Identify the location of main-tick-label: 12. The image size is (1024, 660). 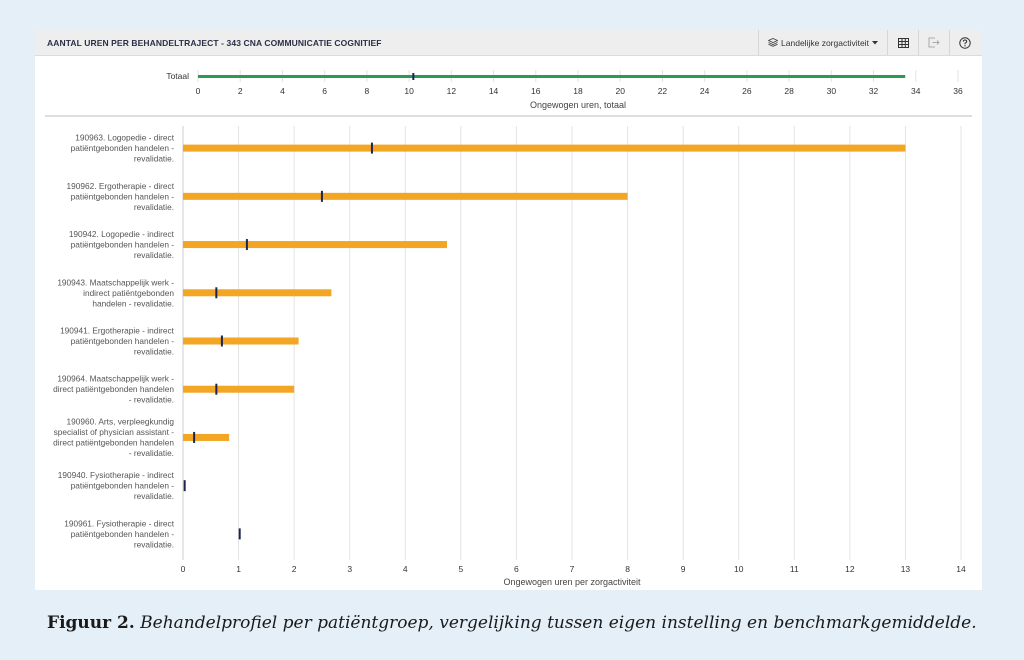
(850, 569).